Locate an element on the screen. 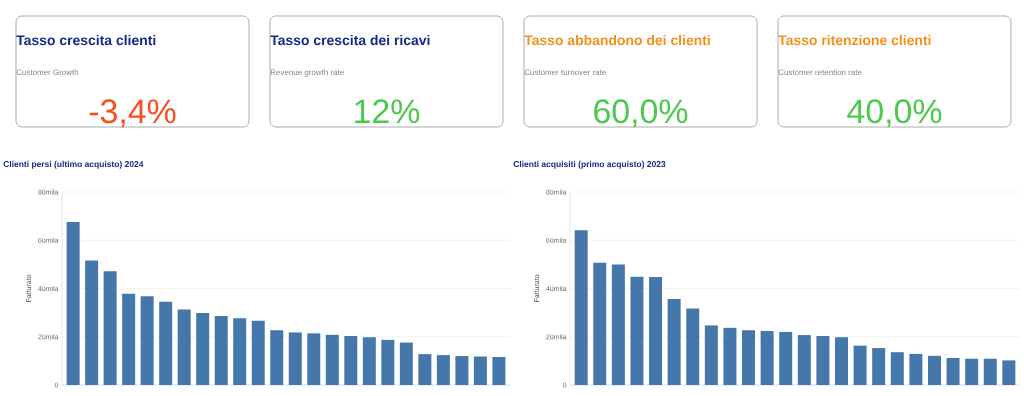  text: Tasso crescita clienti is located at coordinates (86, 40).